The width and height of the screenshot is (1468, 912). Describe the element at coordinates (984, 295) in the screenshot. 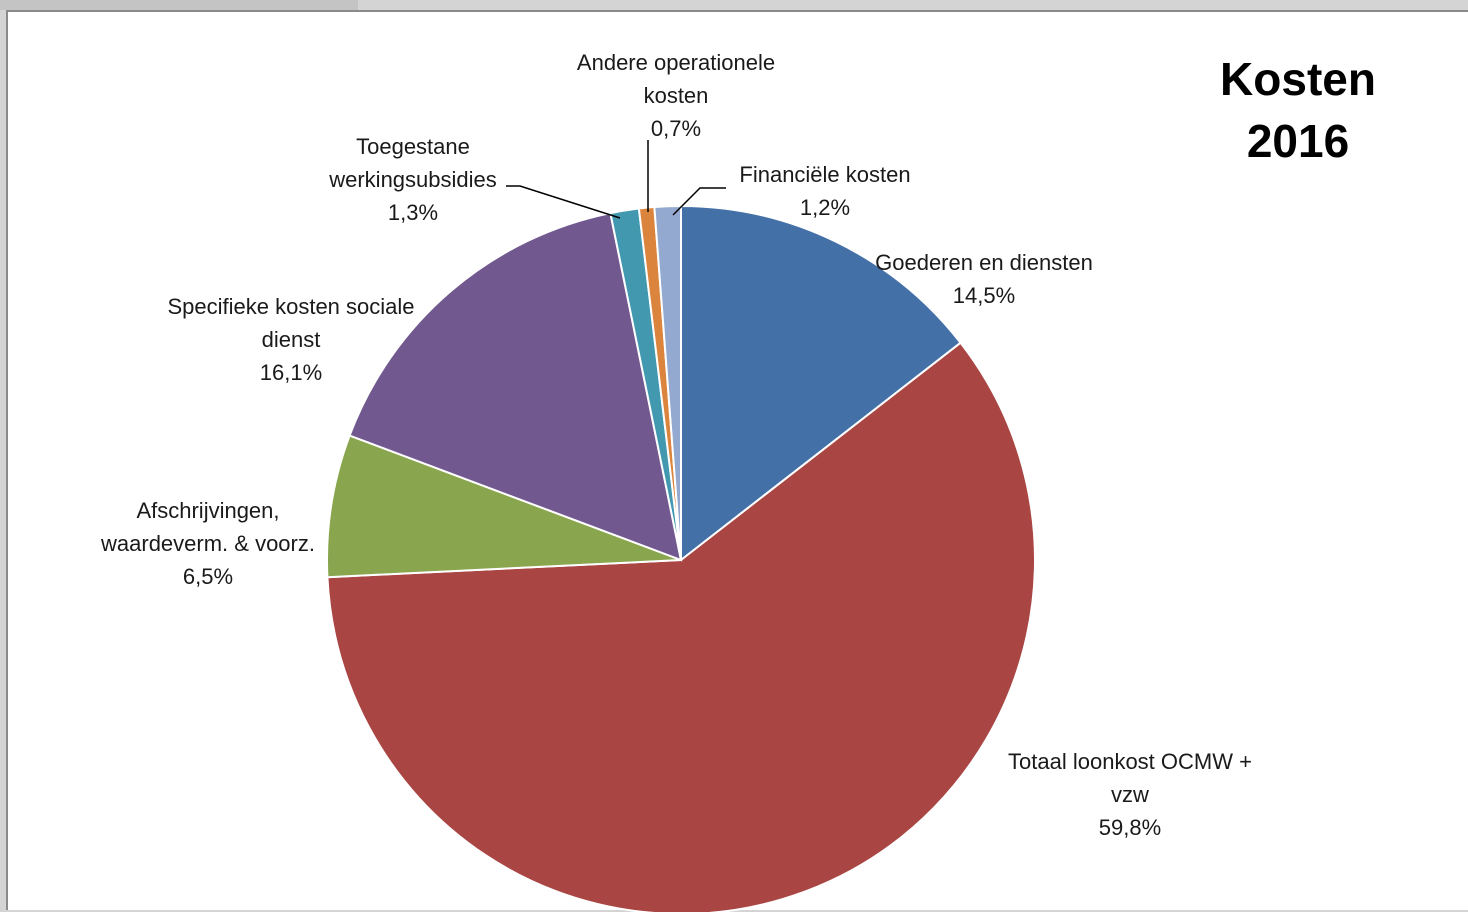

I see `slice-value-label: 14,5%` at that location.